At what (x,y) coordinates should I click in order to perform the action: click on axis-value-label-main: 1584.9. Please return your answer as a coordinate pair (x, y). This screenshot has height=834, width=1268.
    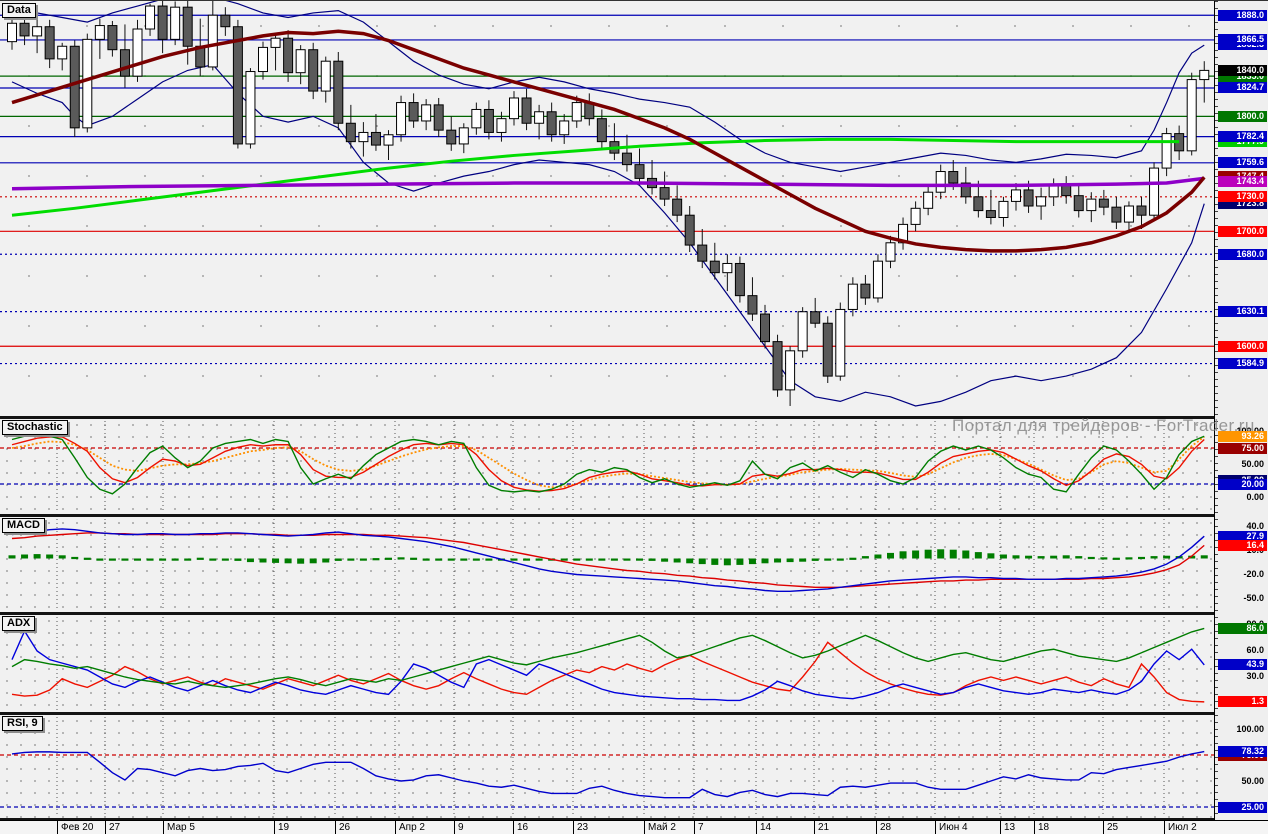
    Looking at the image, I should click on (1242, 364).